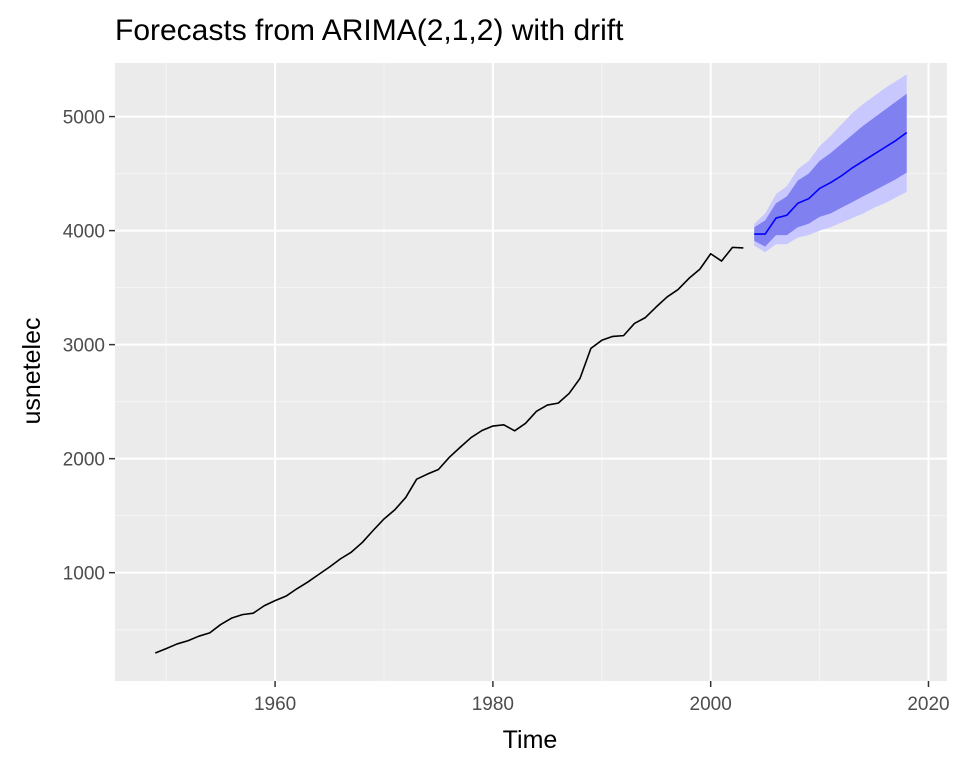  What do you see at coordinates (84, 346) in the screenshot?
I see `y-tick-label: 3000` at bounding box center [84, 346].